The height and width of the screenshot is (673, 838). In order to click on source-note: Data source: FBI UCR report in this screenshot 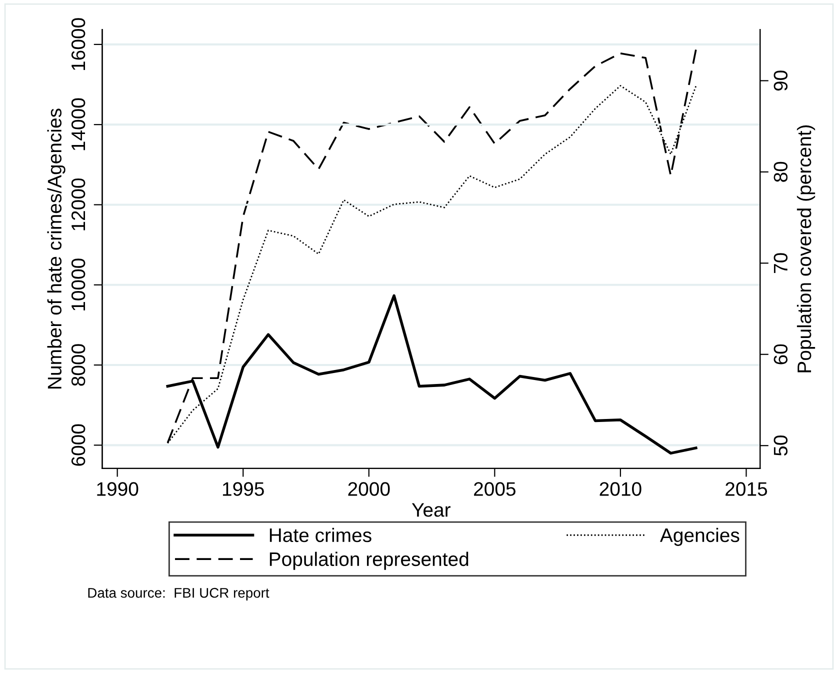, I will do `click(179, 594)`.